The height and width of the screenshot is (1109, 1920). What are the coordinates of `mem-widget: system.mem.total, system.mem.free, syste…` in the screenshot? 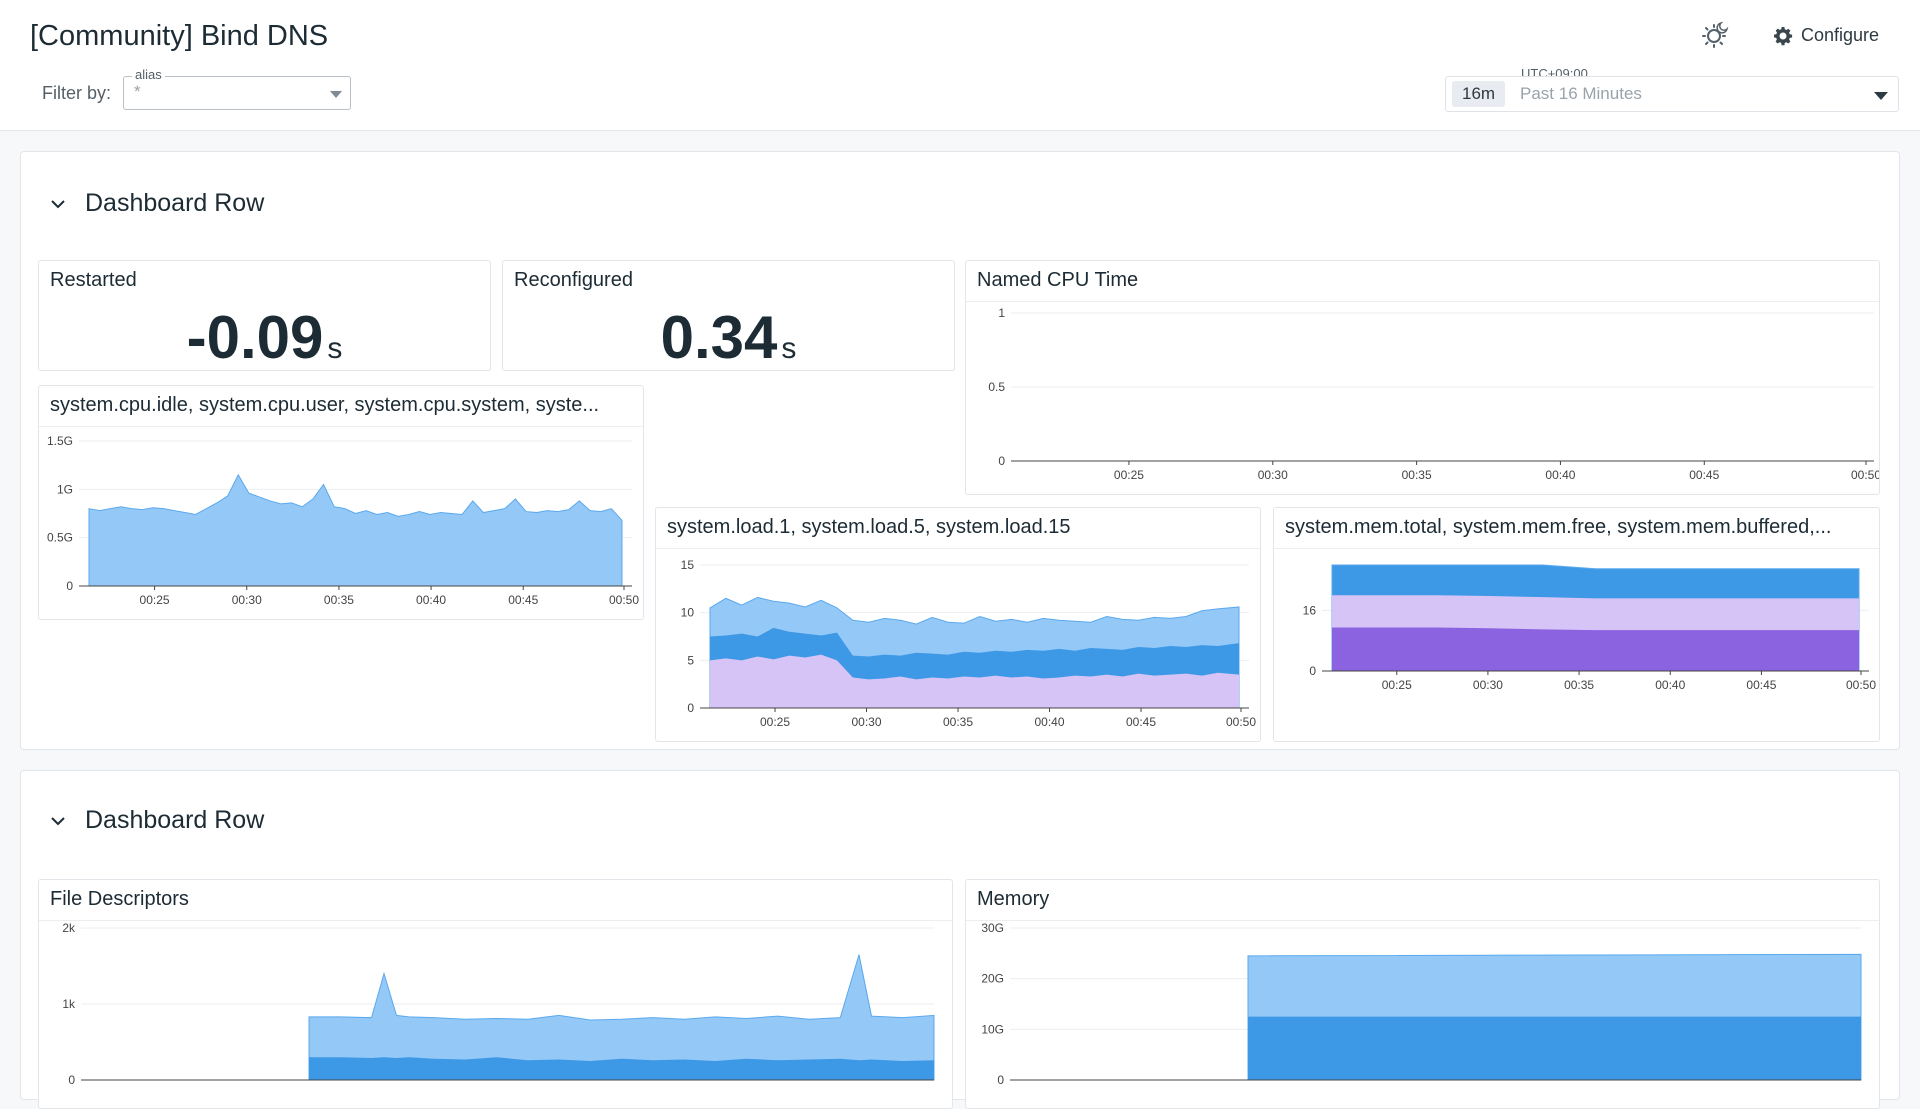 It's located at (1576, 624).